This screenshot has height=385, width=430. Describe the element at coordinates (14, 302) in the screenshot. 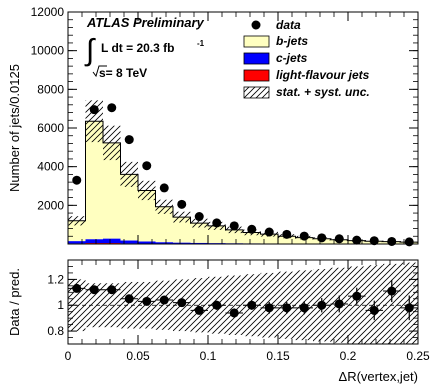

I see `y-axis-title-ratio: Data / pred.` at that location.